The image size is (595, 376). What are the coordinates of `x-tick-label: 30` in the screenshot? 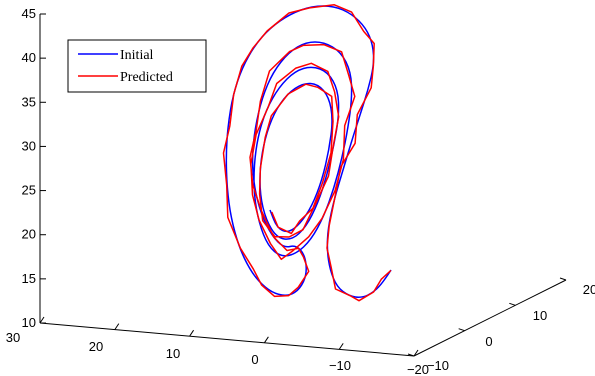 It's located at (13, 337).